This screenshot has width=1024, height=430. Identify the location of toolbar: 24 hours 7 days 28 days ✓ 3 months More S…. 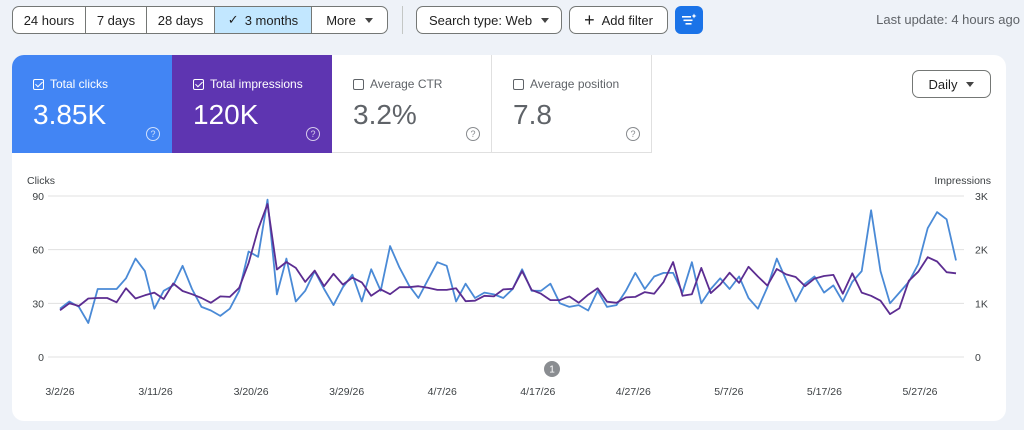
(516, 20).